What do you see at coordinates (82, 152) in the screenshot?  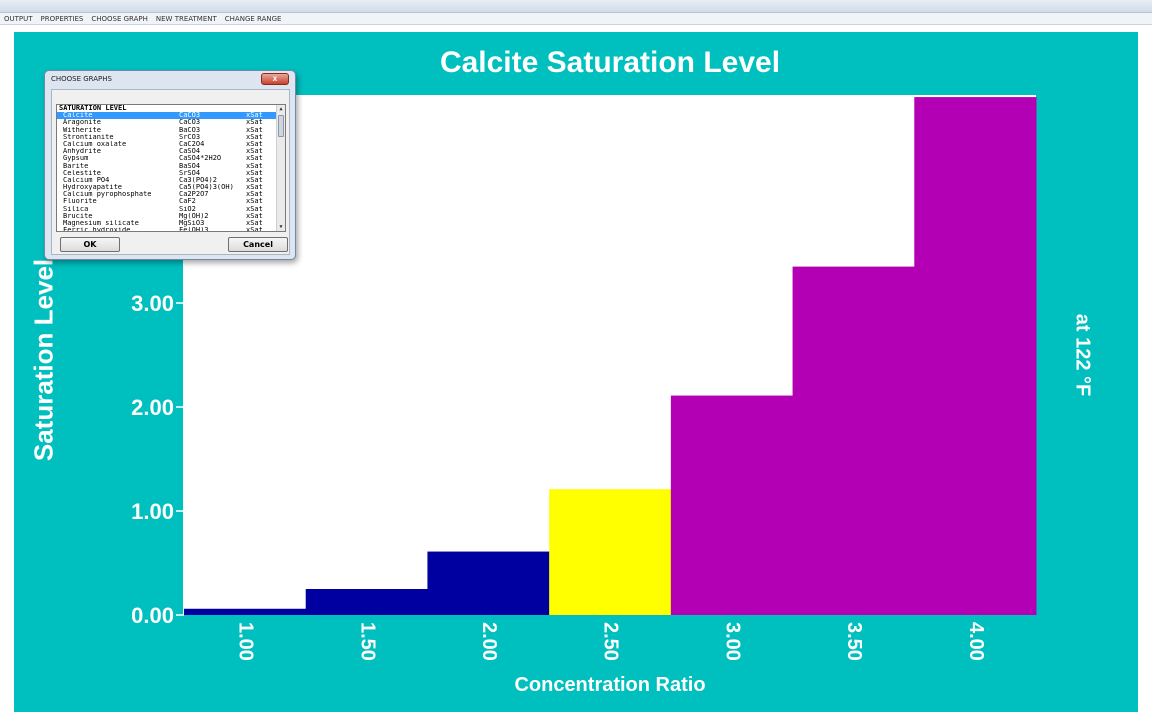 I see `mineral-name: Anhydrite` at bounding box center [82, 152].